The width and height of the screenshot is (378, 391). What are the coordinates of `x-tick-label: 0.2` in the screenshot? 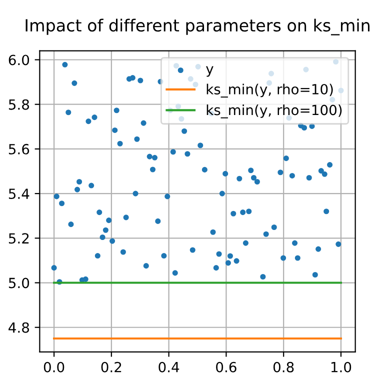 It's located at (111, 367).